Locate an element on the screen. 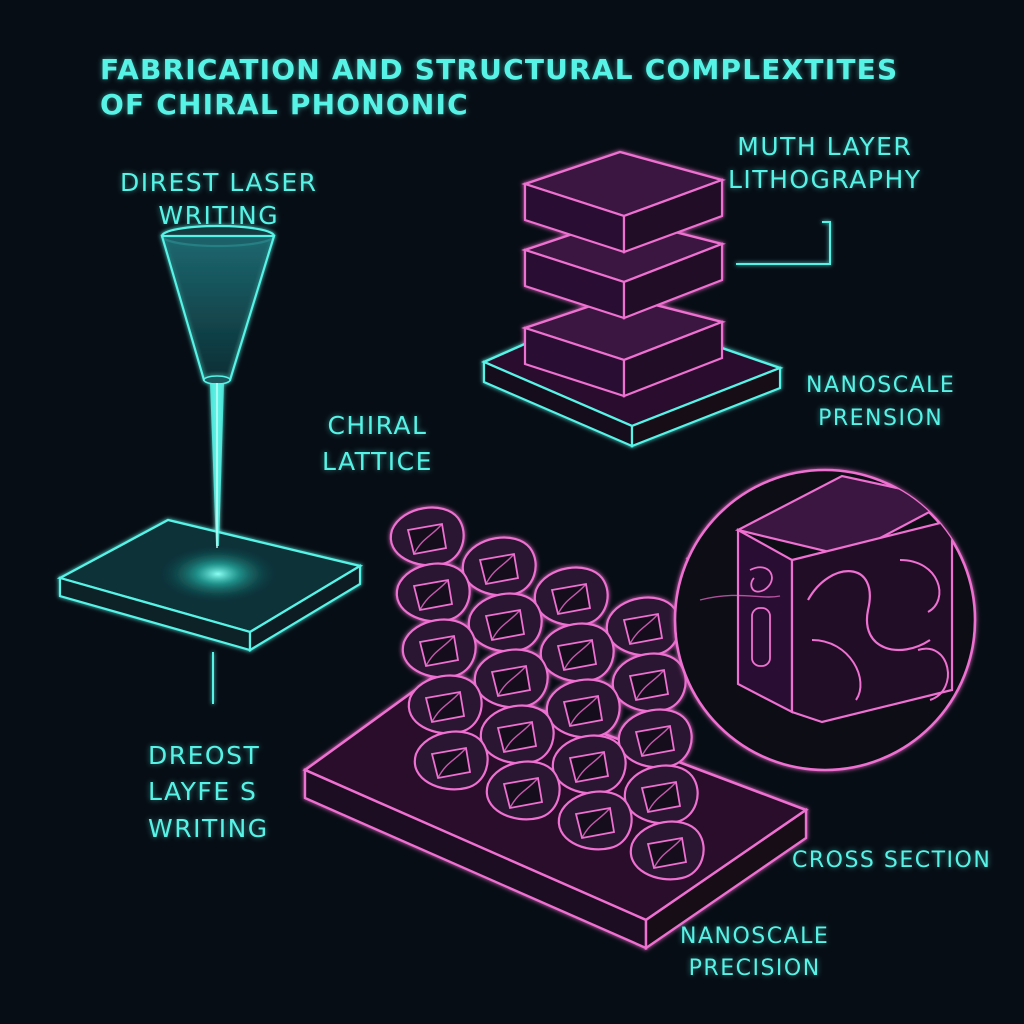  label-line: DREOST is located at coordinates (204, 755).